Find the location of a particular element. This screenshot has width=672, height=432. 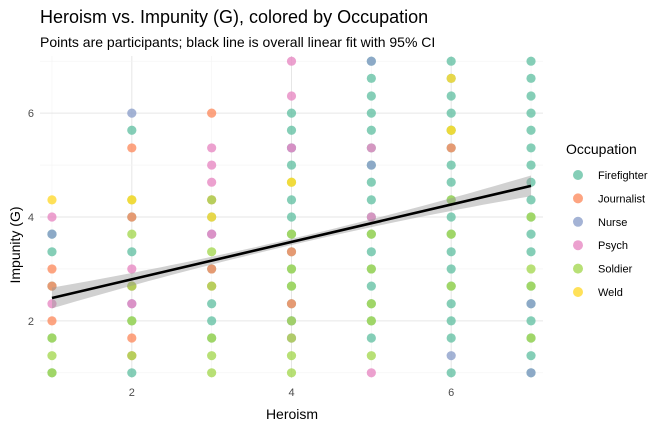

legend-key-nurse is located at coordinates (578, 221).